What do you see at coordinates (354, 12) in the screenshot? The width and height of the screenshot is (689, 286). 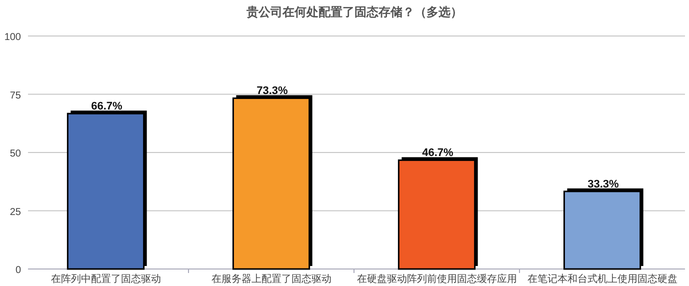 I see `chart-title: 贵公司在何处配置了固态存储？（多选）` at bounding box center [354, 12].